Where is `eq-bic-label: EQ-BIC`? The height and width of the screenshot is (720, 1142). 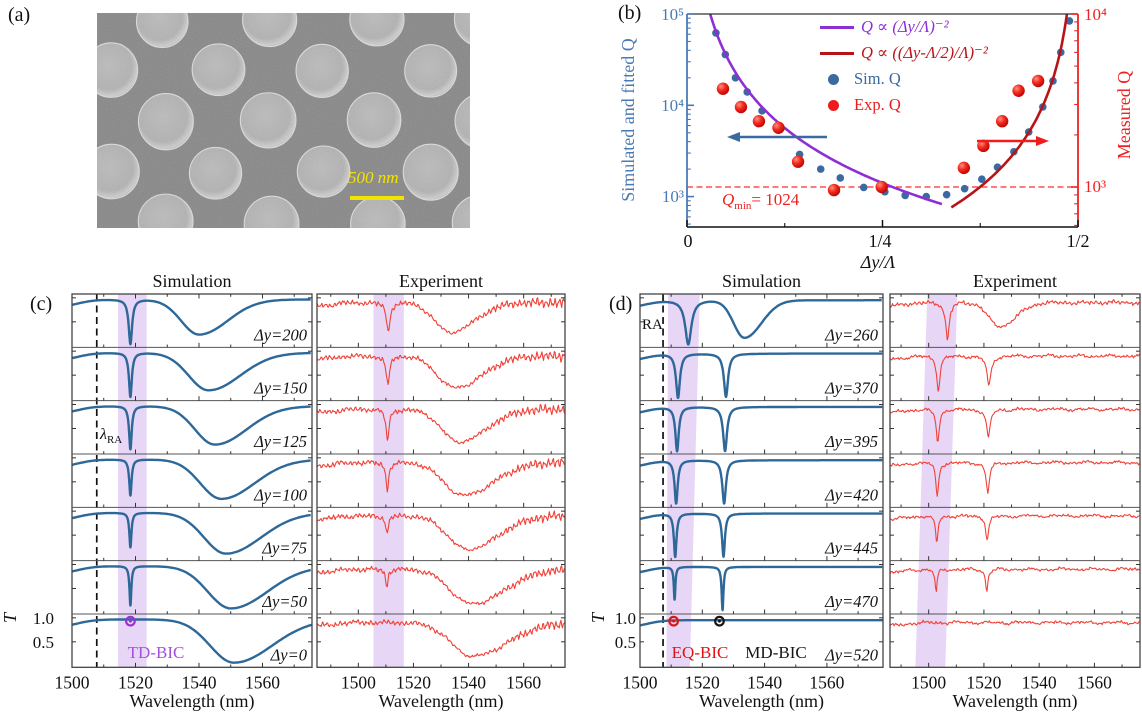
eq-bic-label: EQ-BIC is located at coordinates (700, 652).